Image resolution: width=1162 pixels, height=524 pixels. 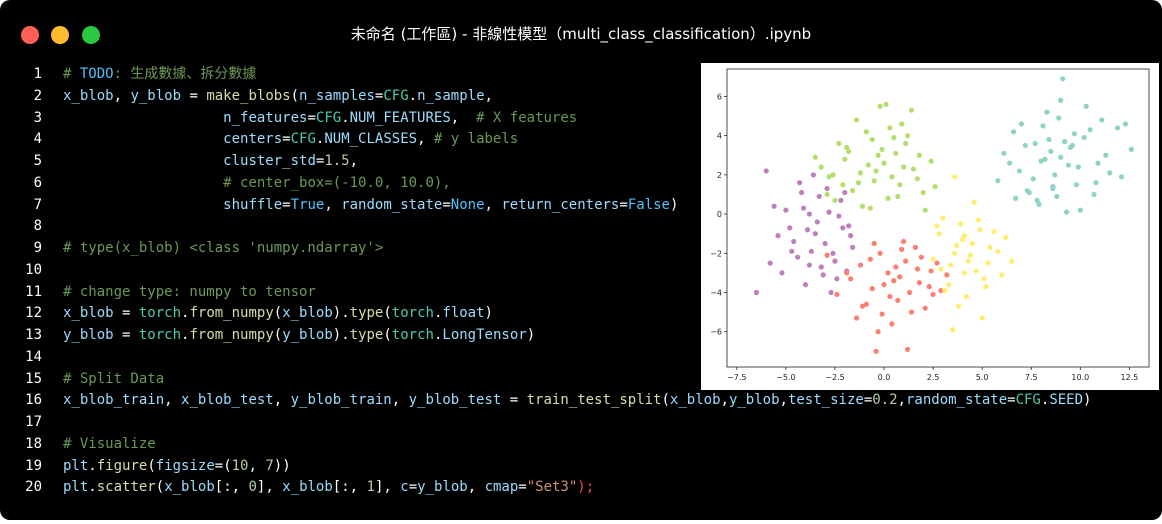 I want to click on code-token, so click(x=143, y=161).